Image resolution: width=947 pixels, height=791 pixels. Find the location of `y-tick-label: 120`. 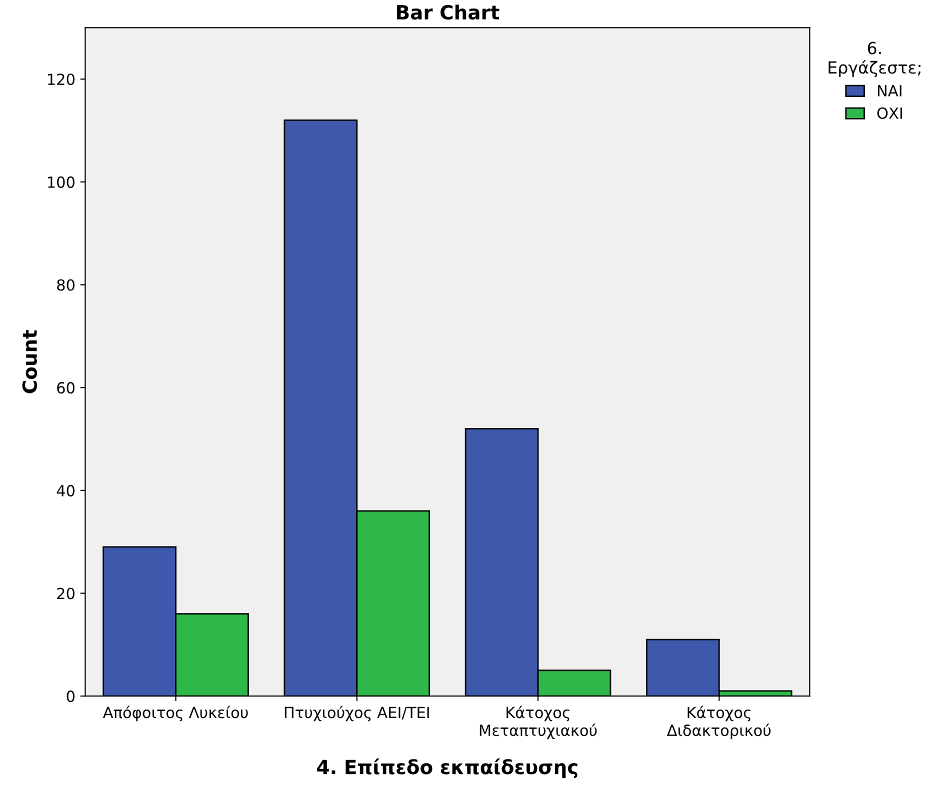

y-tick-label: 120 is located at coordinates (61, 80).